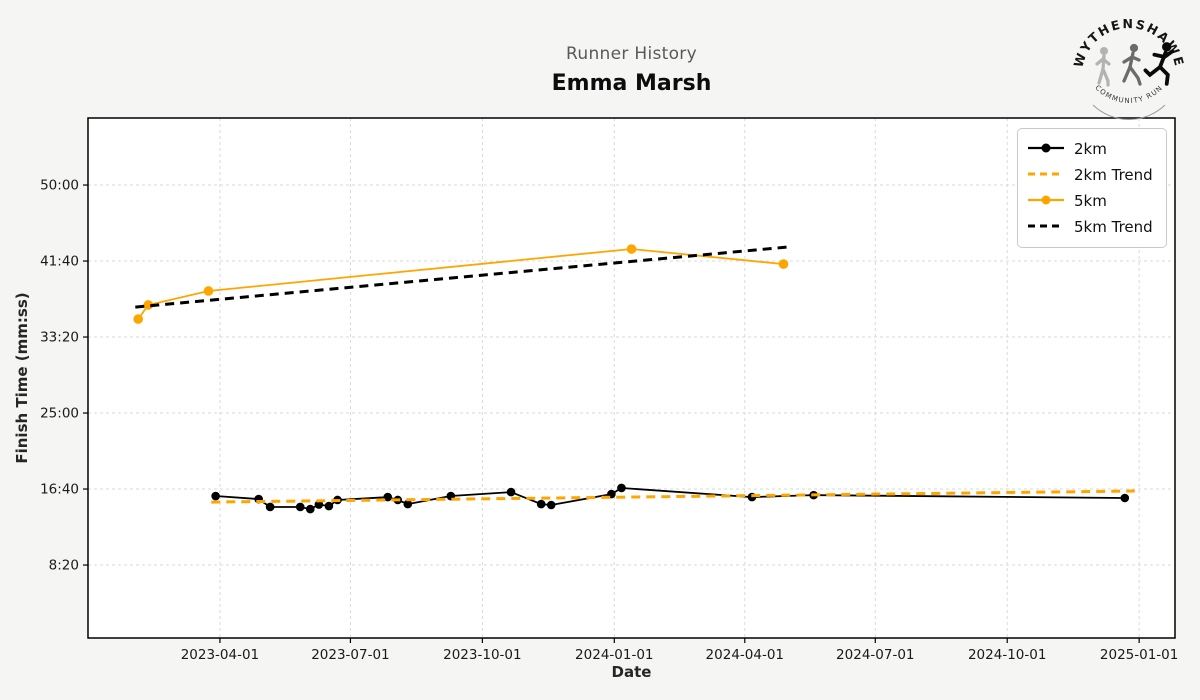  I want to click on x-tick-label: 2023-07-01, so click(350, 655).